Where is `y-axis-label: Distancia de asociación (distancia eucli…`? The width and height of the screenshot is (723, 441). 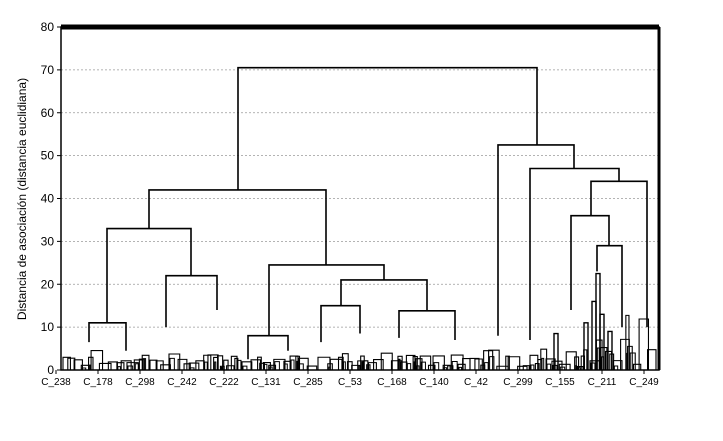
y-axis-label: Distancia de asociación (distancia eucli… is located at coordinates (22, 199).